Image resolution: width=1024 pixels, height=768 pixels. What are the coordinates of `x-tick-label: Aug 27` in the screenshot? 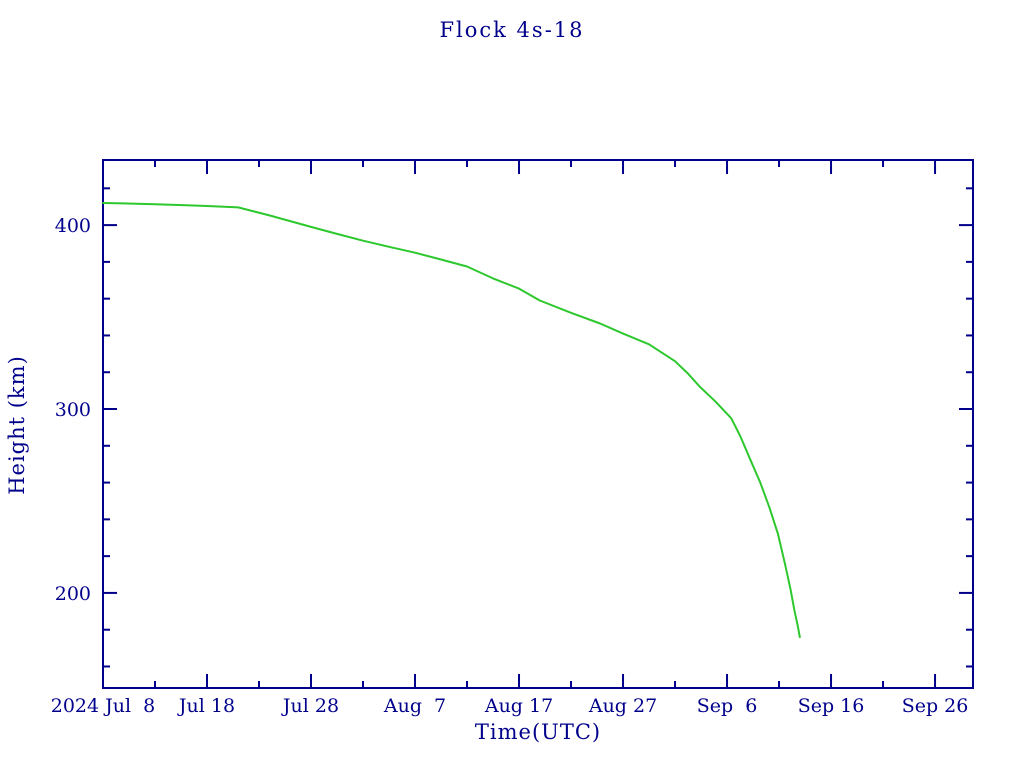 It's located at (622, 706).